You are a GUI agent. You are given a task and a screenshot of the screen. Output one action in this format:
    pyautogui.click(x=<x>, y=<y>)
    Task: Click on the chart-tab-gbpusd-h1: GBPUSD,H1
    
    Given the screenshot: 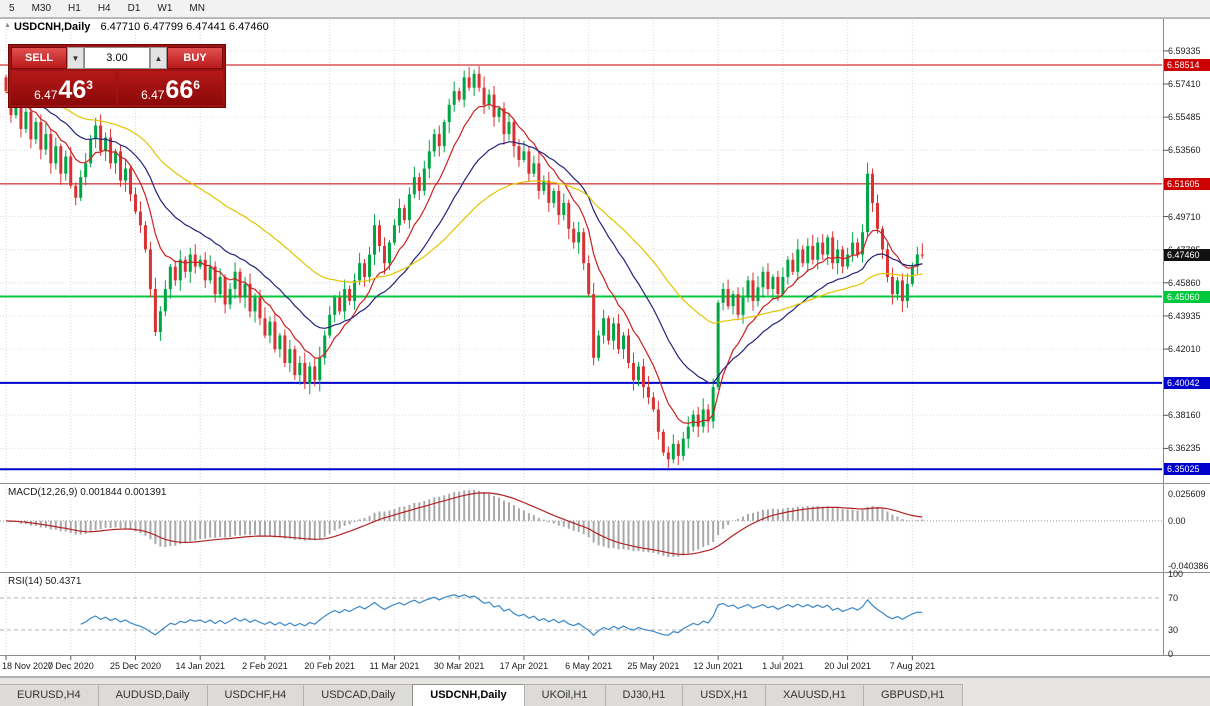 What is the action you would take?
    pyautogui.click(x=912, y=695)
    